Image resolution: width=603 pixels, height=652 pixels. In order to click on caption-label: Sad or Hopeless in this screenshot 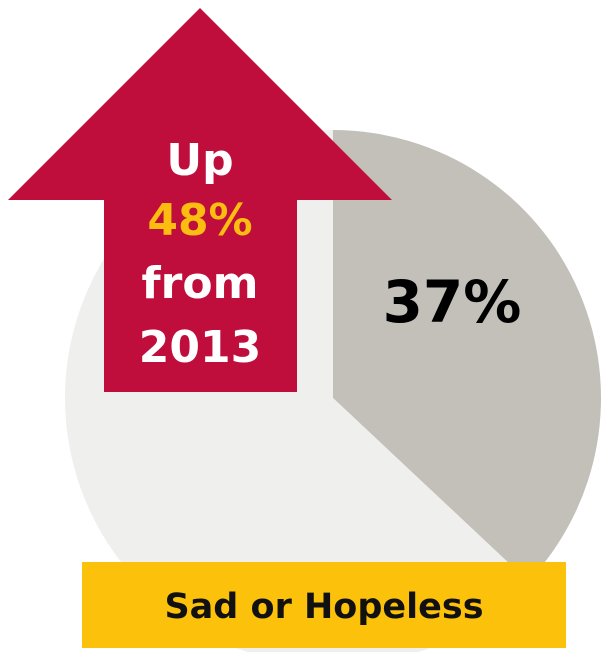, I will do `click(323, 607)`.